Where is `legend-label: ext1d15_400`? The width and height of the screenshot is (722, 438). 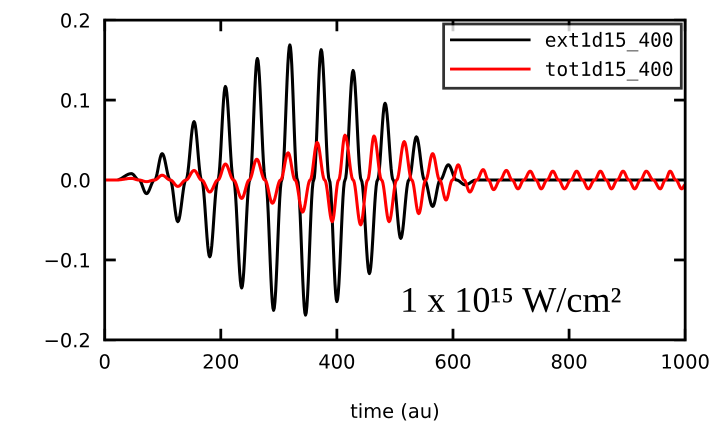 legend-label: ext1d15_400 is located at coordinates (609, 42).